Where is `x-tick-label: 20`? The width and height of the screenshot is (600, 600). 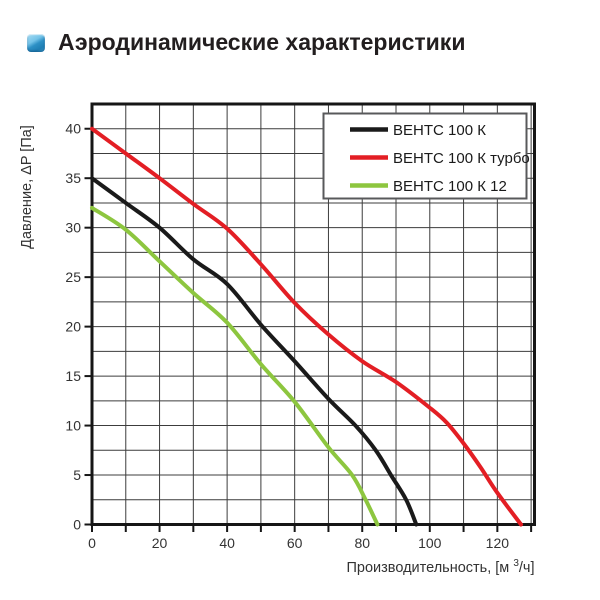
x-tick-label: 20 is located at coordinates (160, 543).